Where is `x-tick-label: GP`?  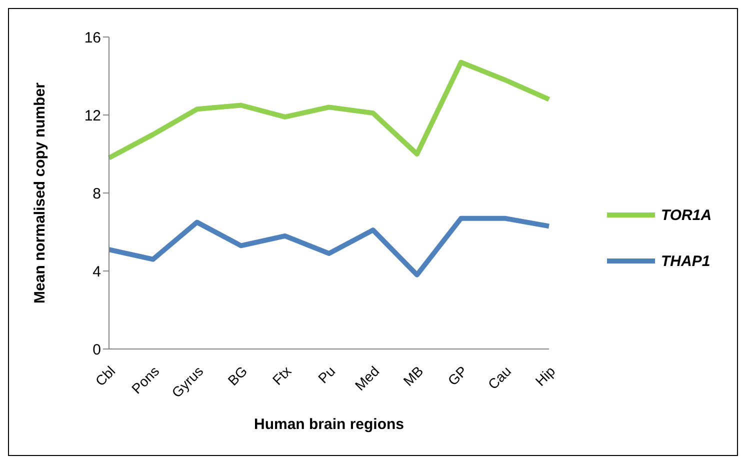 x-tick-label: GP is located at coordinates (457, 375).